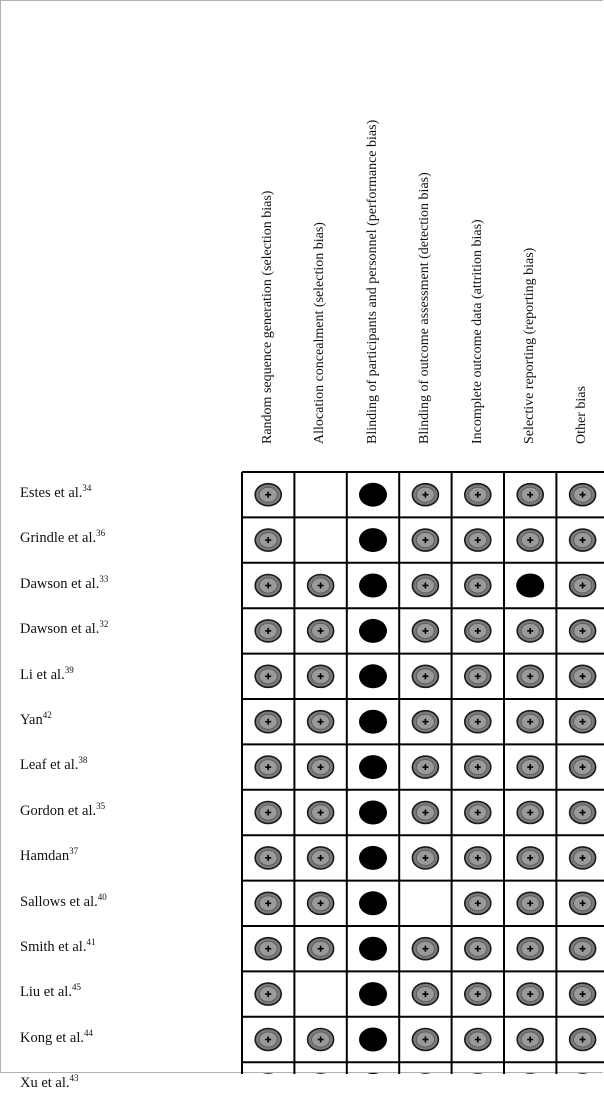  What do you see at coordinates (45, 1083) in the screenshot?
I see `study-name: Xu et al.` at bounding box center [45, 1083].